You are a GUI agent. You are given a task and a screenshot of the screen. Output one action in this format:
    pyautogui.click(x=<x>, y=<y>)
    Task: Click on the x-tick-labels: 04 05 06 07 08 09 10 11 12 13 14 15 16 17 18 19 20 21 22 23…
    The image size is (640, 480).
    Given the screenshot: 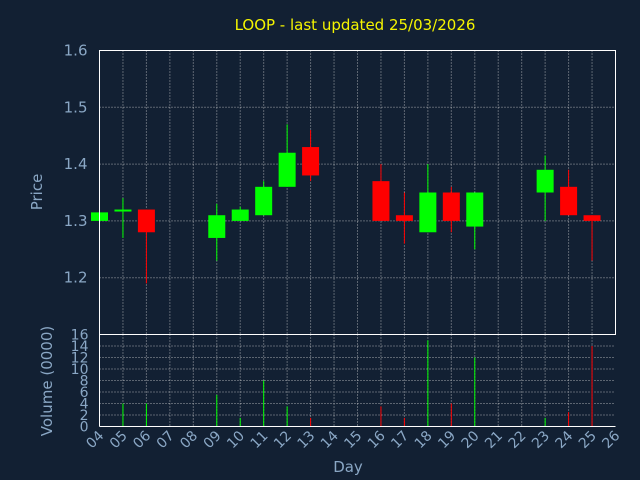 What is the action you would take?
    pyautogui.click(x=353, y=440)
    